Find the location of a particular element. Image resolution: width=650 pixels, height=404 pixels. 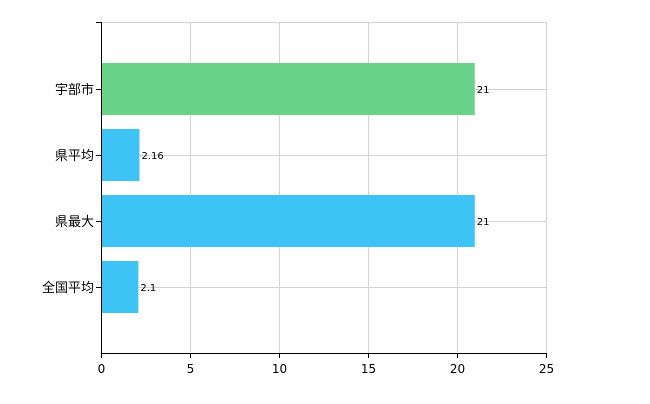

category-label-2: 県最大 is located at coordinates (74, 222).